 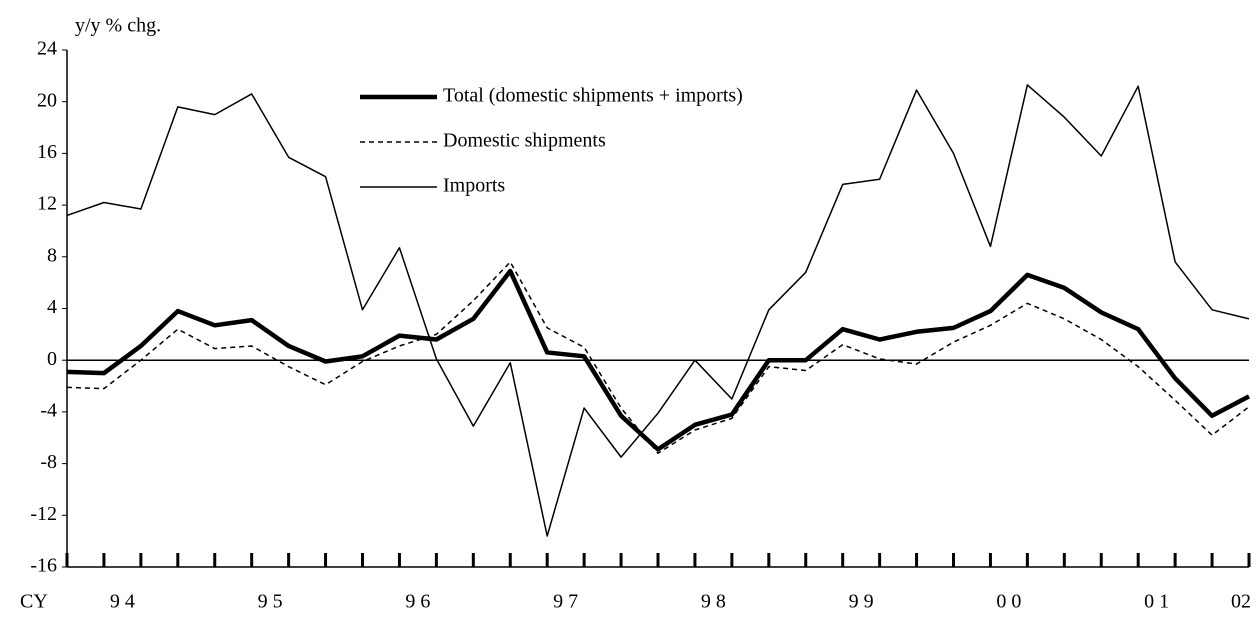 What do you see at coordinates (47, 204) in the screenshot?
I see `y-tick-label: 12` at bounding box center [47, 204].